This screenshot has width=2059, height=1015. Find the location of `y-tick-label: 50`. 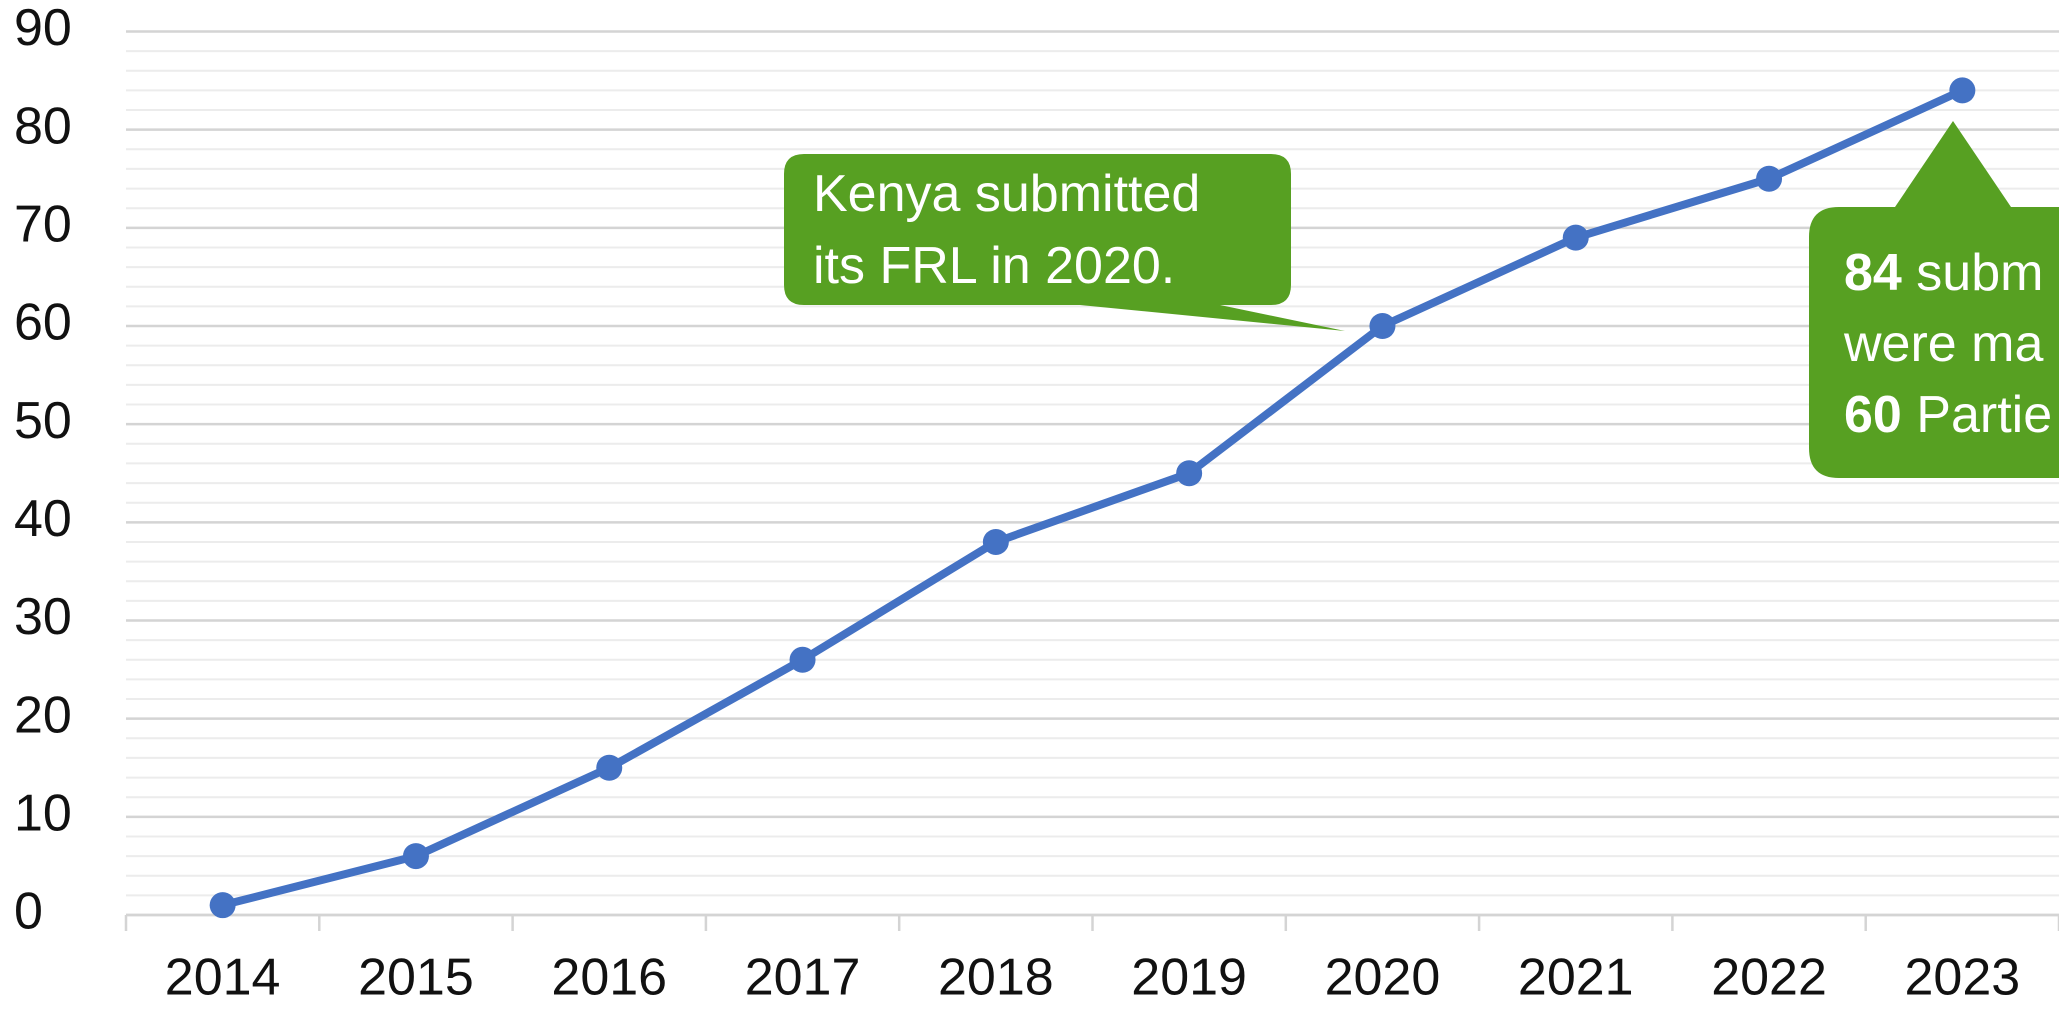

y-tick-label: 50 is located at coordinates (43, 421).